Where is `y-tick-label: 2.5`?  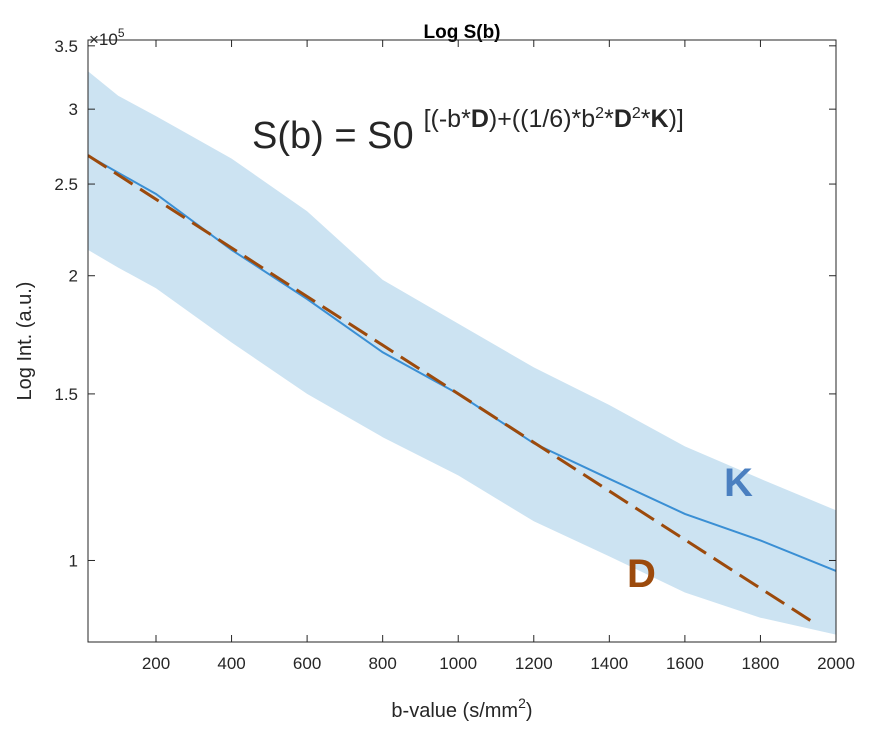
y-tick-label: 2.5 is located at coordinates (66, 184).